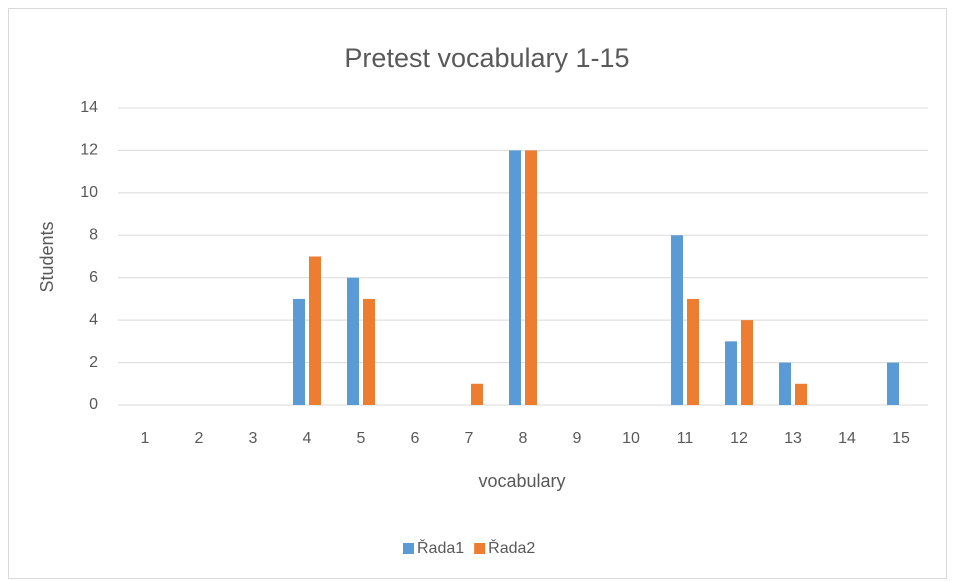 This screenshot has width=955, height=581. What do you see at coordinates (93, 277) in the screenshot?
I see `y-tick-label: 6` at bounding box center [93, 277].